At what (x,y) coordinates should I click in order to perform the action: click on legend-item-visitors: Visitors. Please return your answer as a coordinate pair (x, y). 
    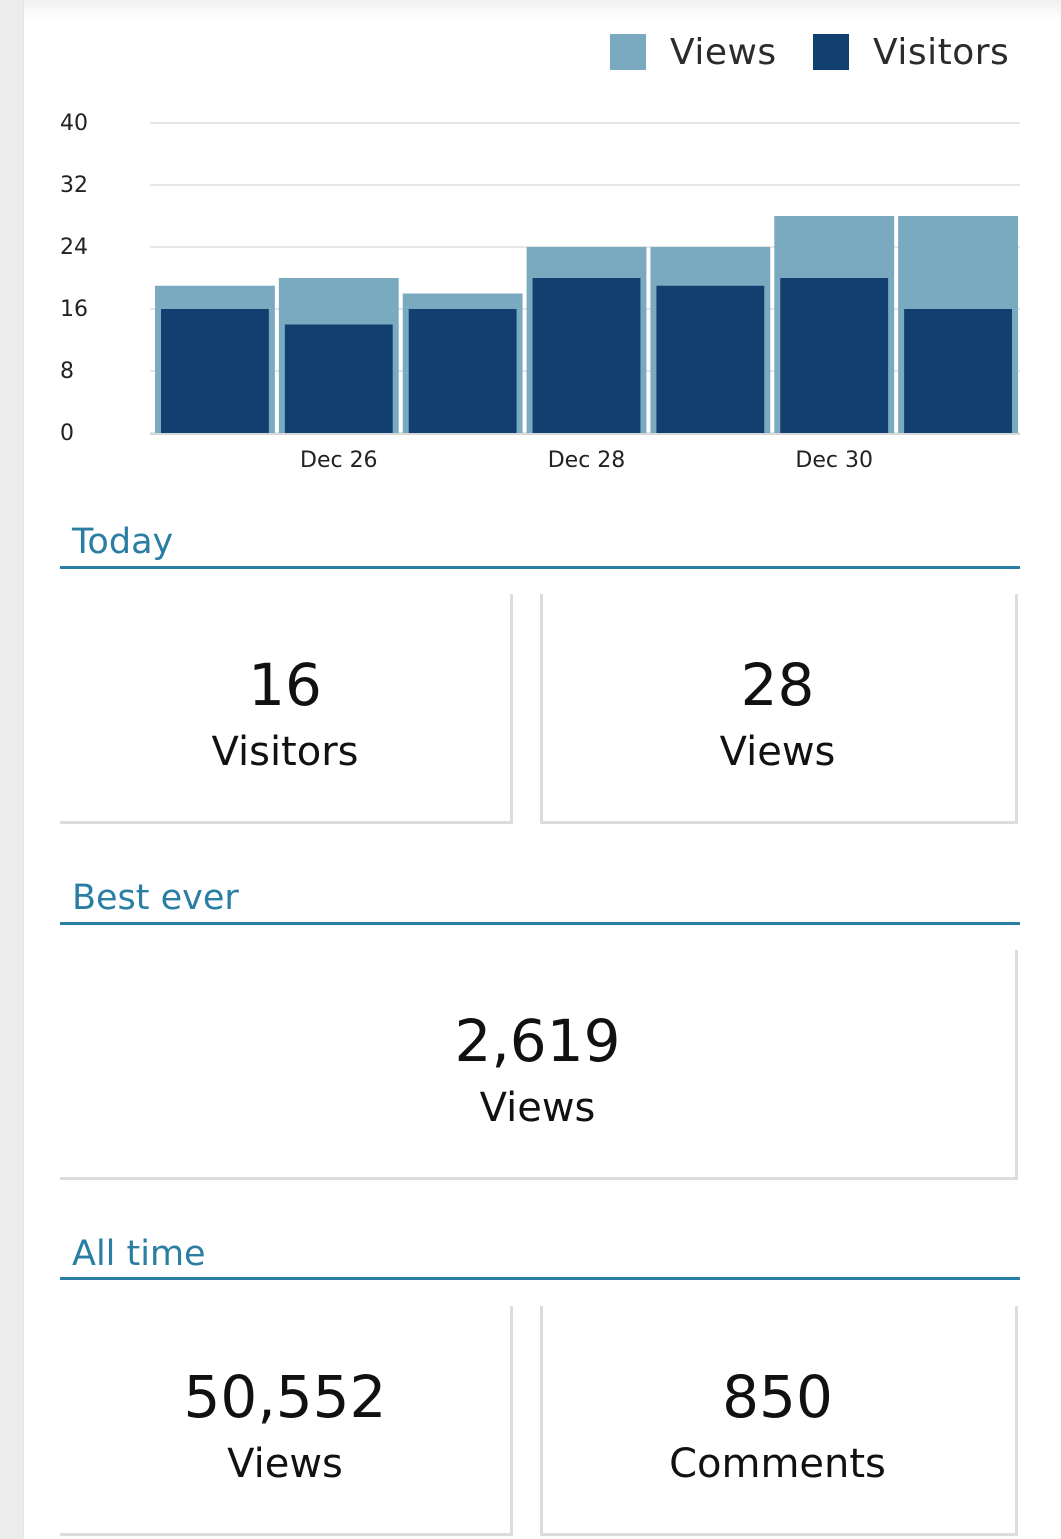
    Looking at the image, I should click on (911, 52).